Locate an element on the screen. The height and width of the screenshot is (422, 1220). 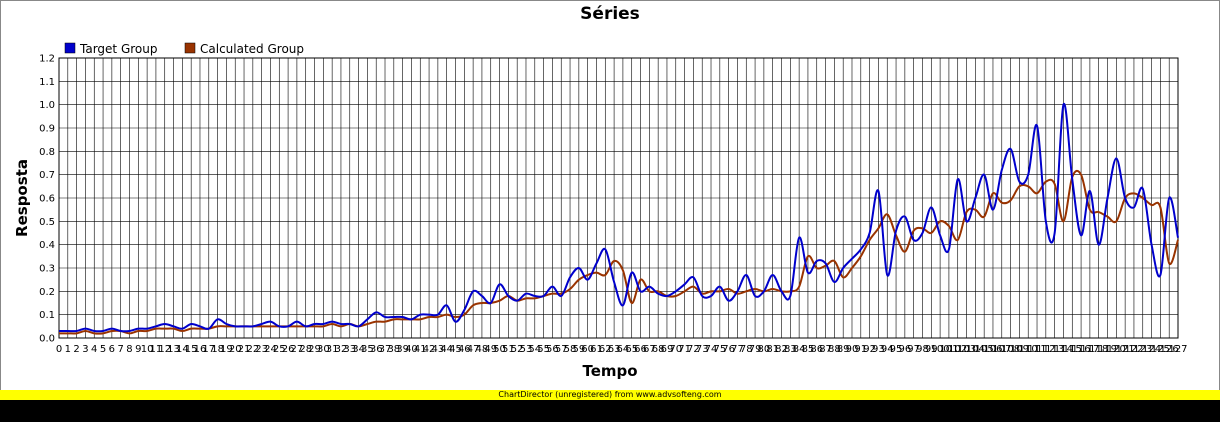
x-tick-label: 46 is located at coordinates (464, 349).